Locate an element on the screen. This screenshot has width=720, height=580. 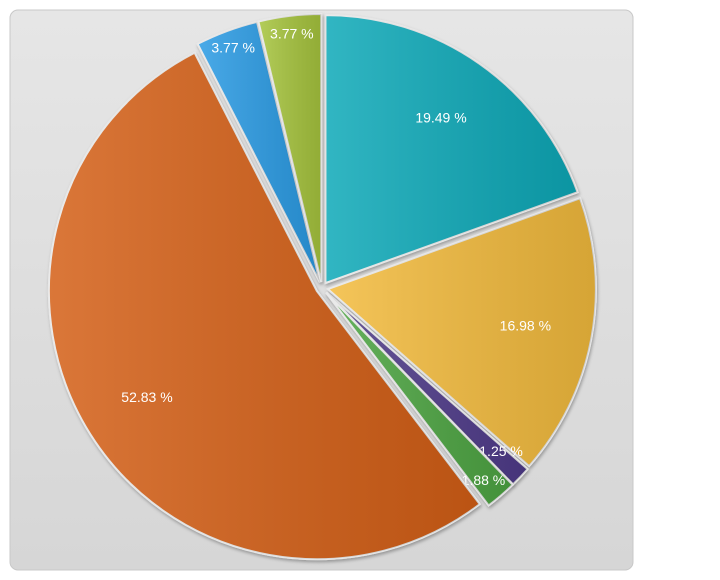
data-label: 16.98 % is located at coordinates (525, 325).